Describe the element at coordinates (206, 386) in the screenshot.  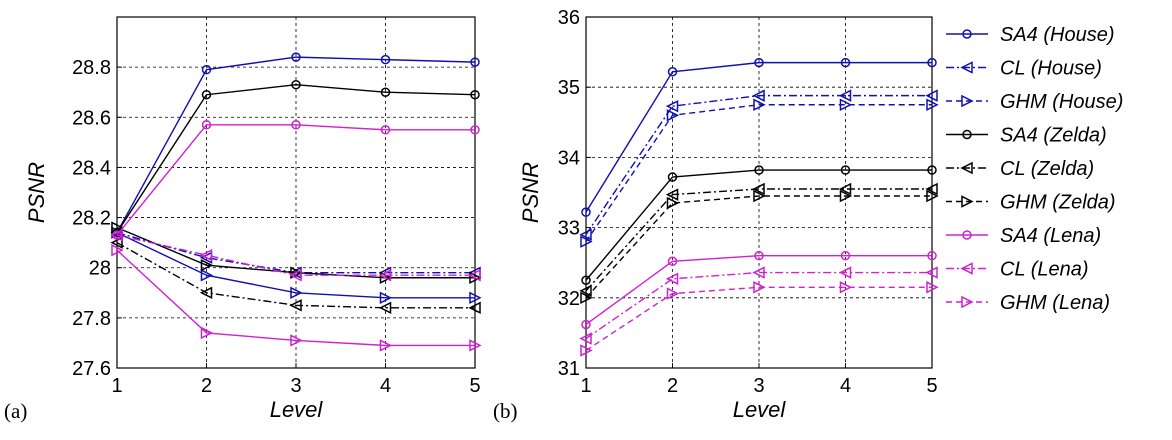
I see `x-tick-label: 2` at that location.